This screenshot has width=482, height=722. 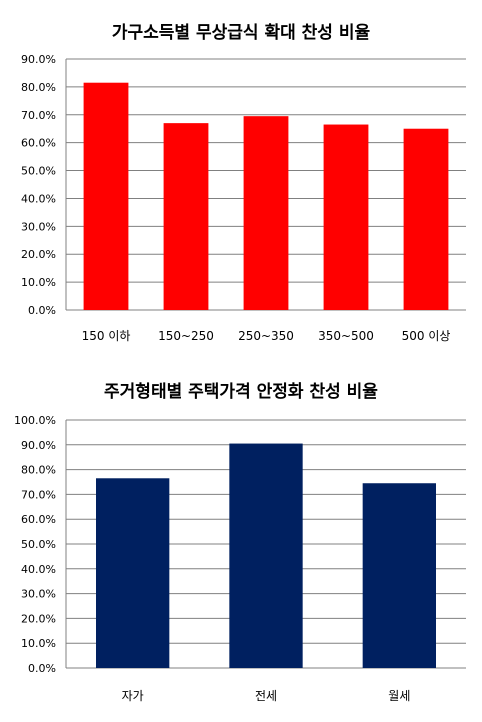 What do you see at coordinates (133, 696) in the screenshot?
I see `x-tick-label: 자가` at bounding box center [133, 696].